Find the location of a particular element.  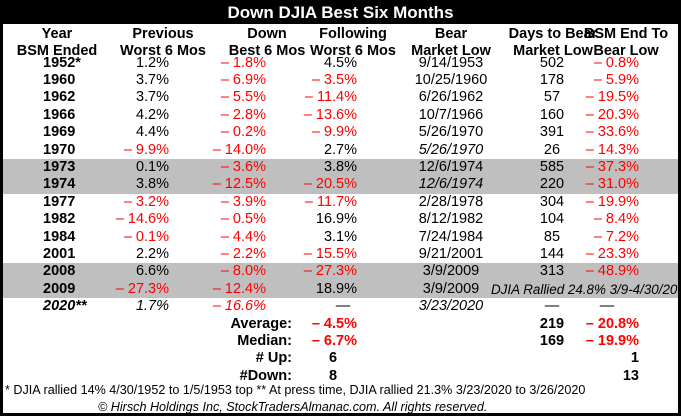

bsm-end-cell: – 33.6% is located at coordinates (612, 132).